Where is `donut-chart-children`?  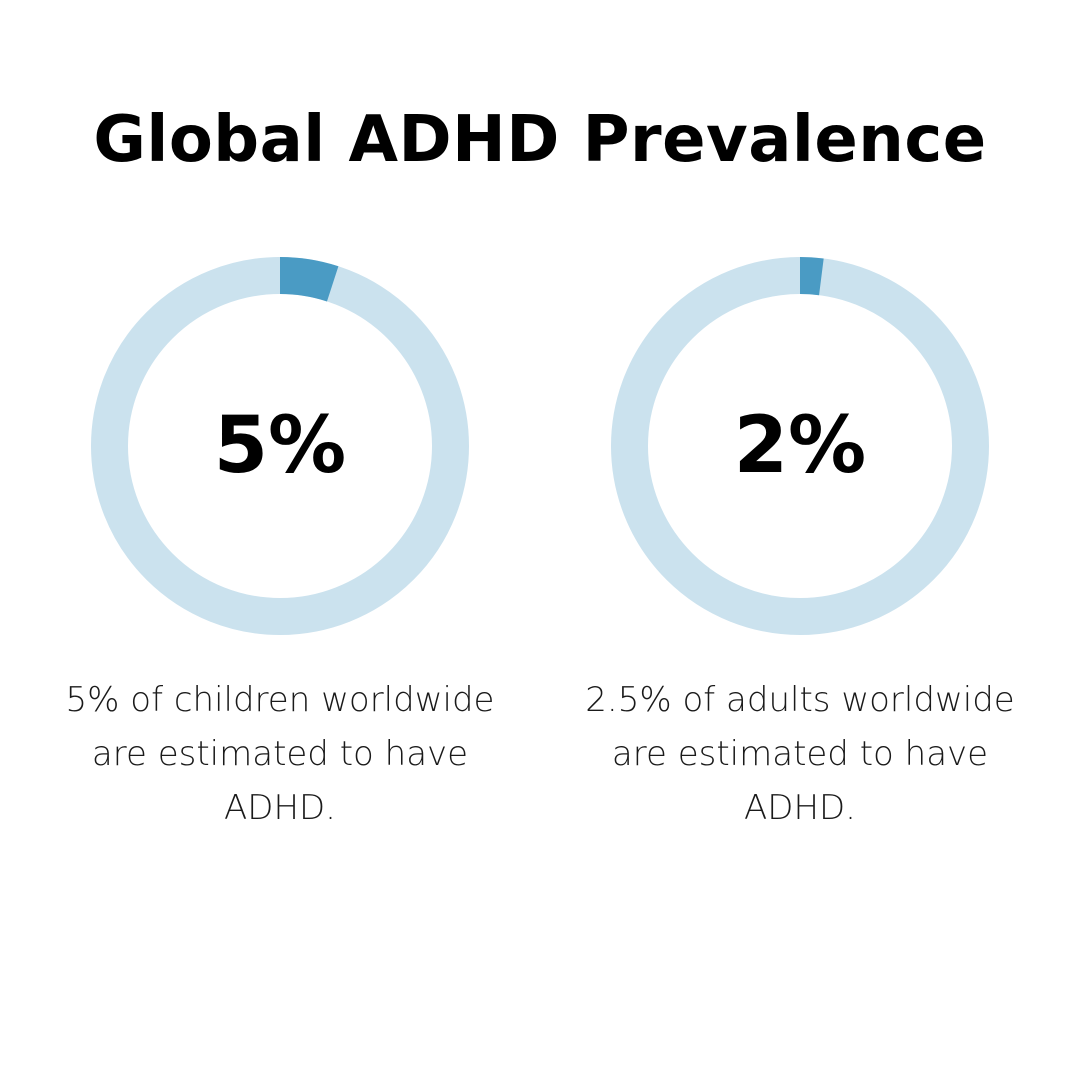
donut-chart-children is located at coordinates (280, 446).